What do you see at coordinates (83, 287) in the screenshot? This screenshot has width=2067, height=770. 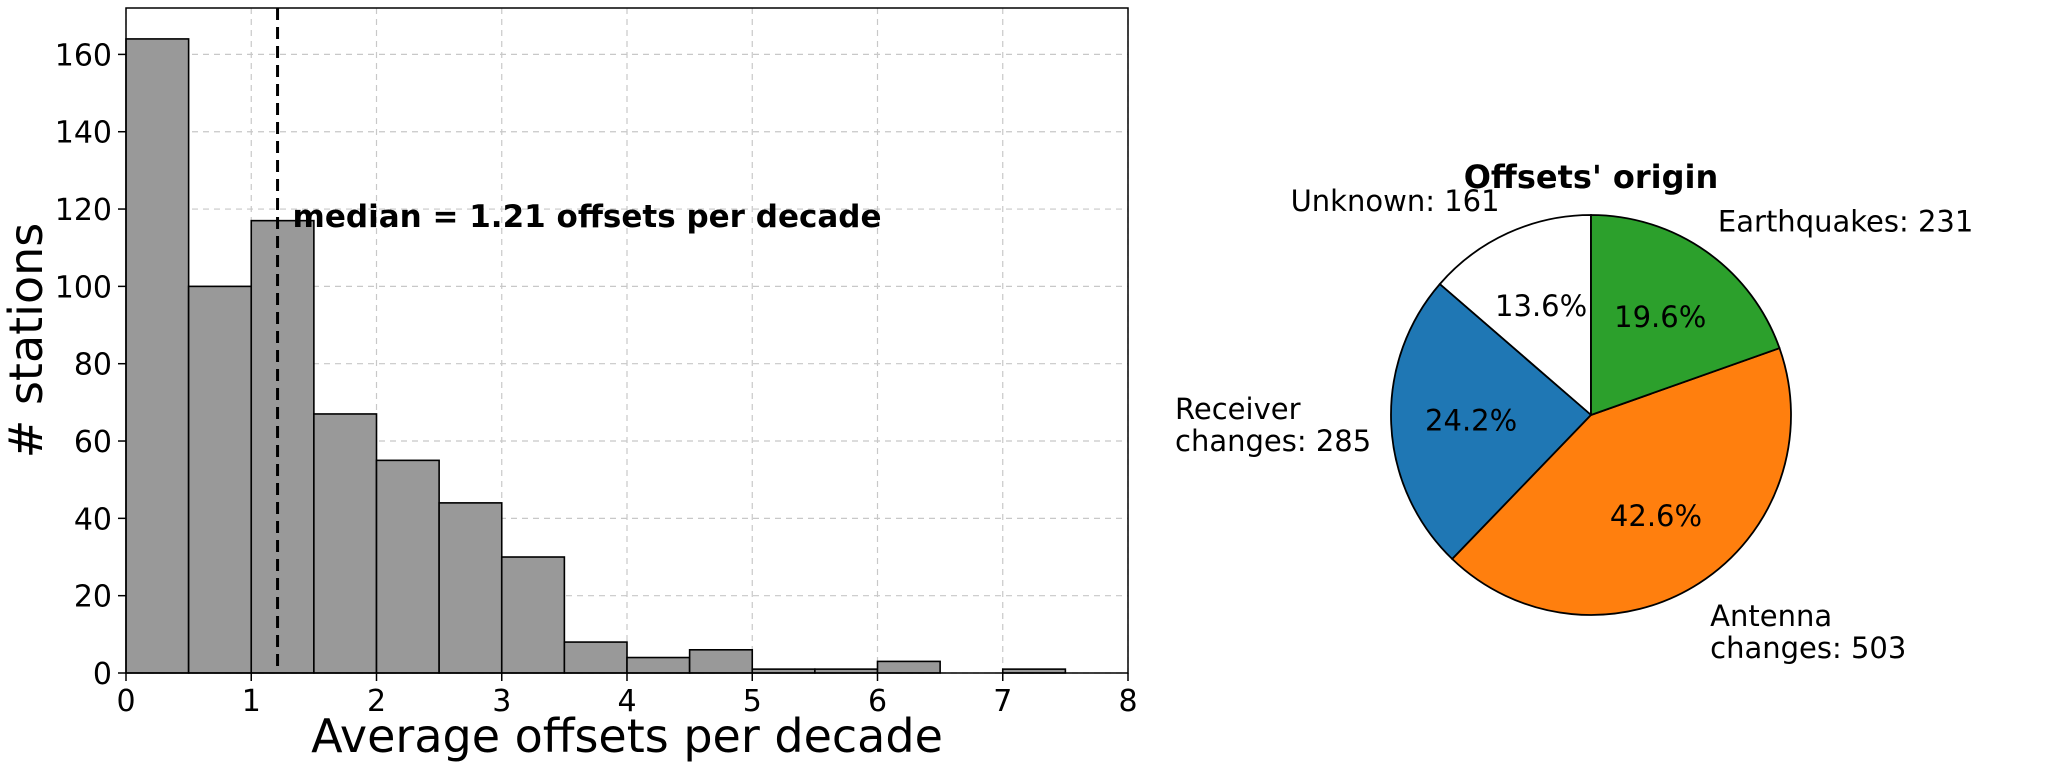 I see `y-tick-label: 100` at bounding box center [83, 287].